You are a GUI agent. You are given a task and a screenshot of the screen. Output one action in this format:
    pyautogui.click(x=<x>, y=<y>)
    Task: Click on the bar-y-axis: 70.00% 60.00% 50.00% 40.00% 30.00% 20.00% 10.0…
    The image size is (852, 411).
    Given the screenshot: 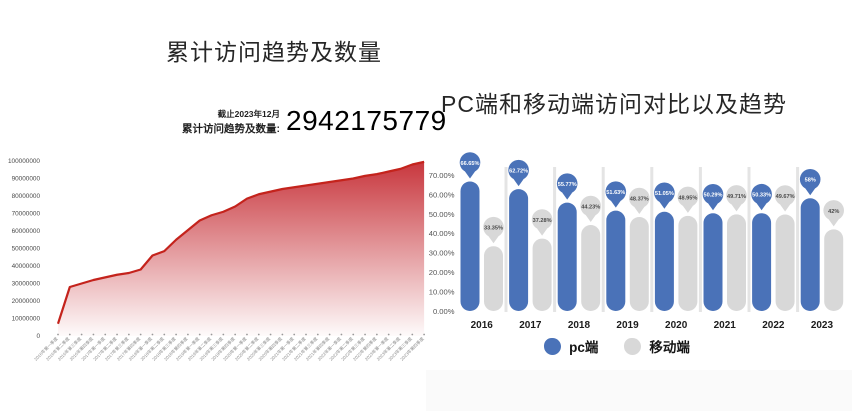 What is the action you would take?
    pyautogui.click(x=442, y=243)
    